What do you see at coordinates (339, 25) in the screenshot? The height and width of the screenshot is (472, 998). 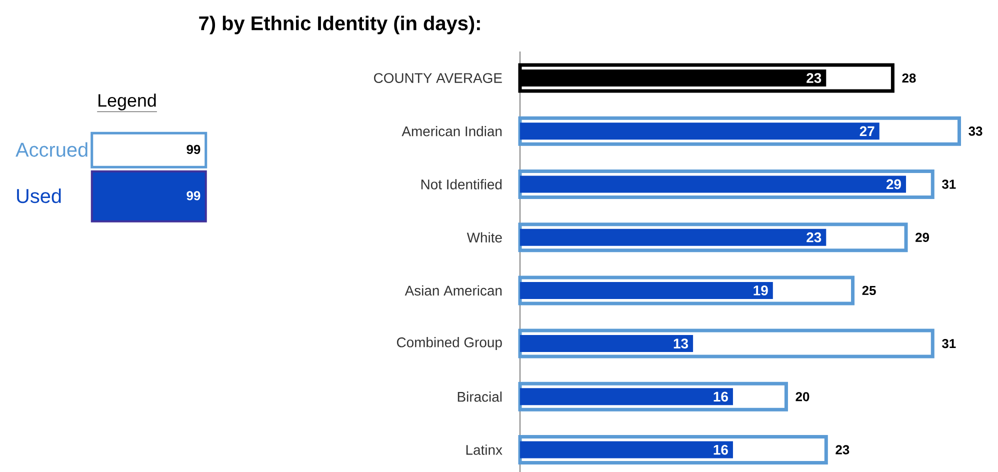 I see `text: 7) by Ethnic Identity (in days):` at bounding box center [339, 25].